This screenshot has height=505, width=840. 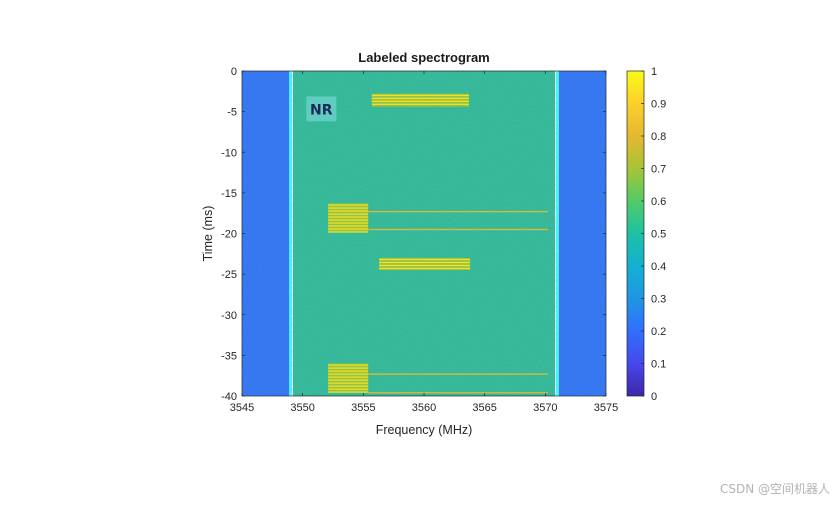 I want to click on colorbar-tick-label: 0.5, so click(x=658, y=235).